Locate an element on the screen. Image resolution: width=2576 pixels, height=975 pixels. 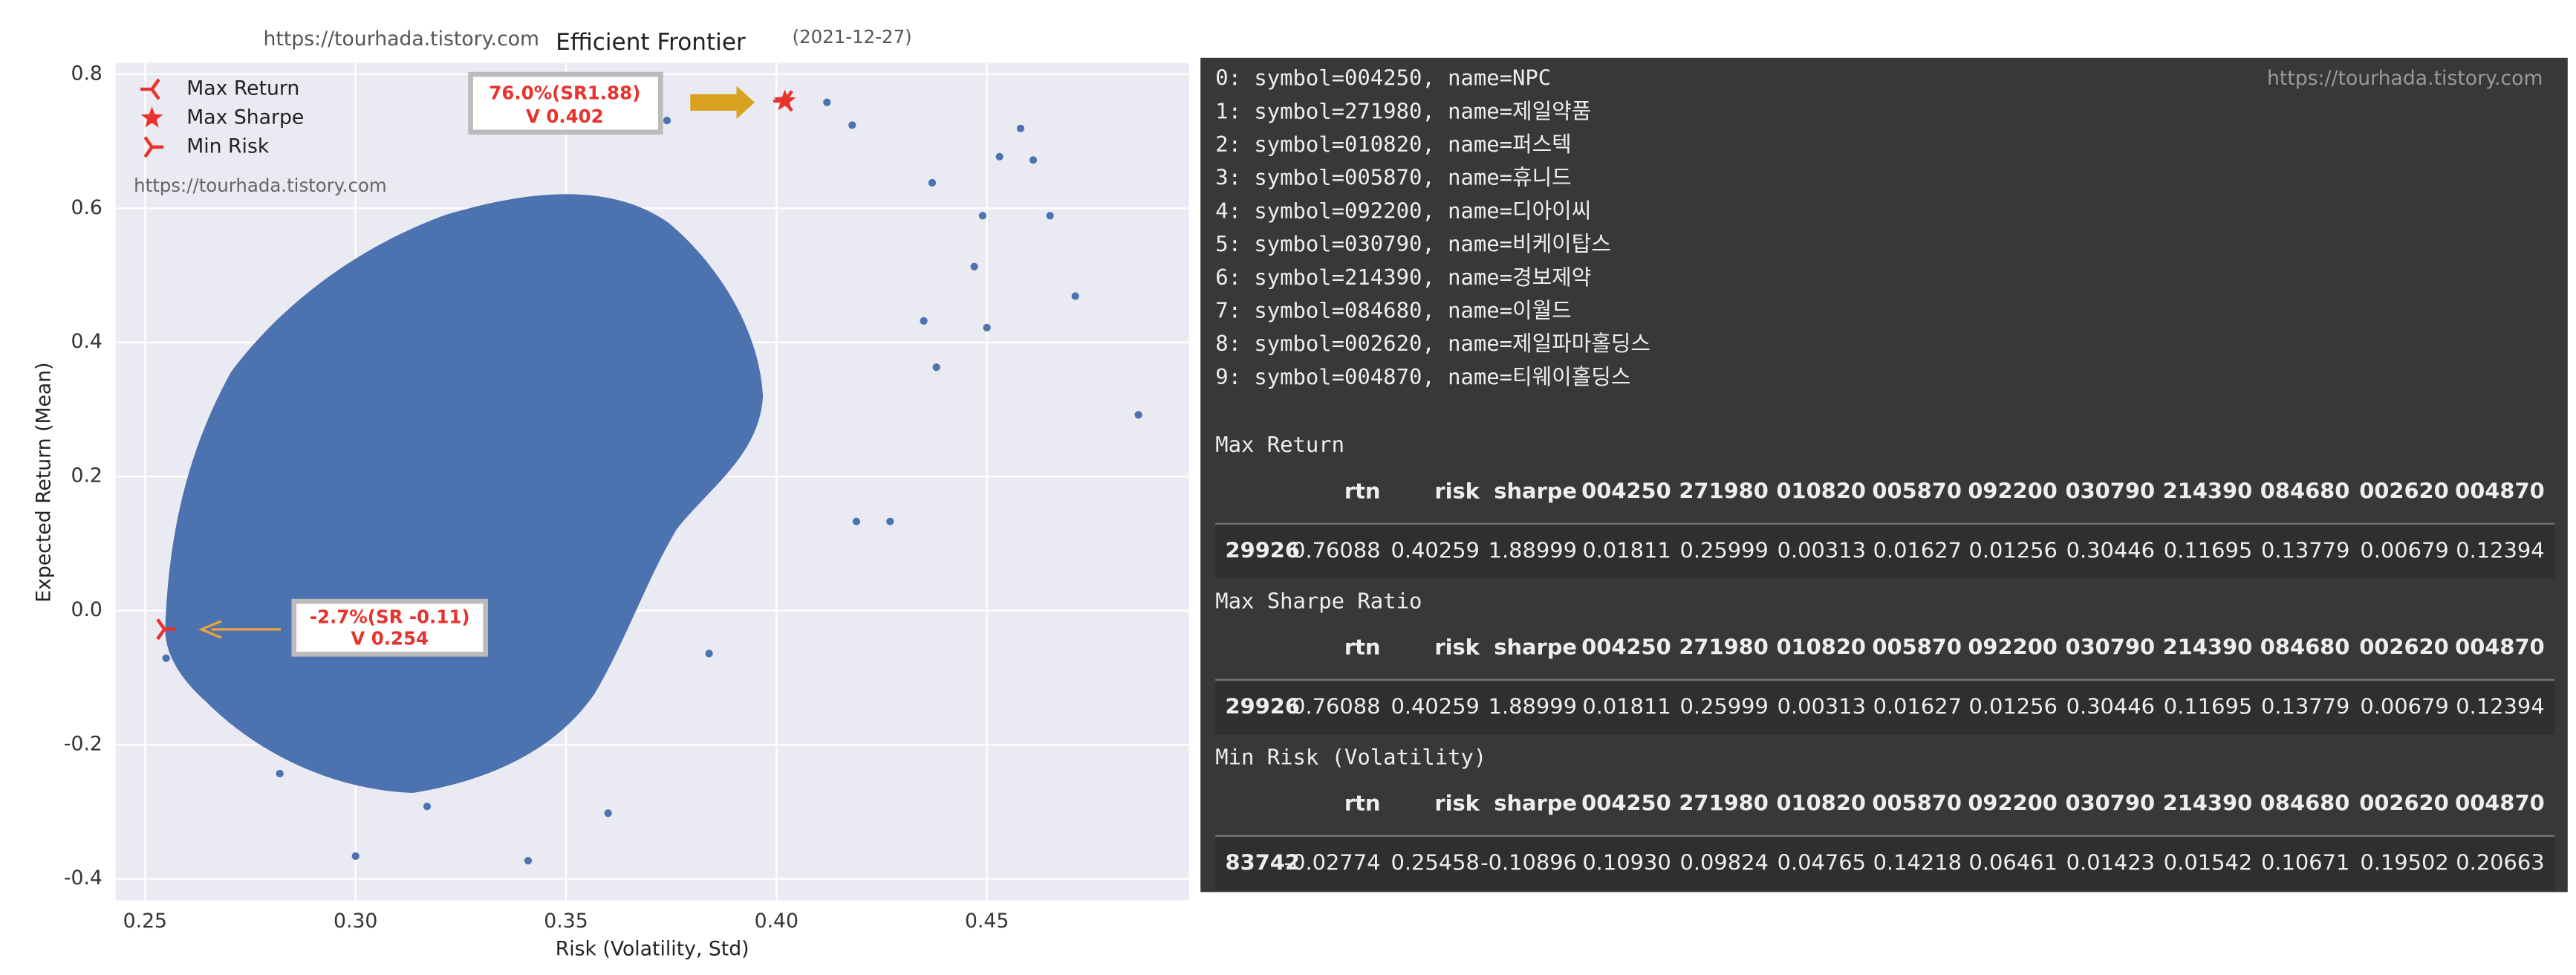
column-header: 005870 is located at coordinates (1917, 647).